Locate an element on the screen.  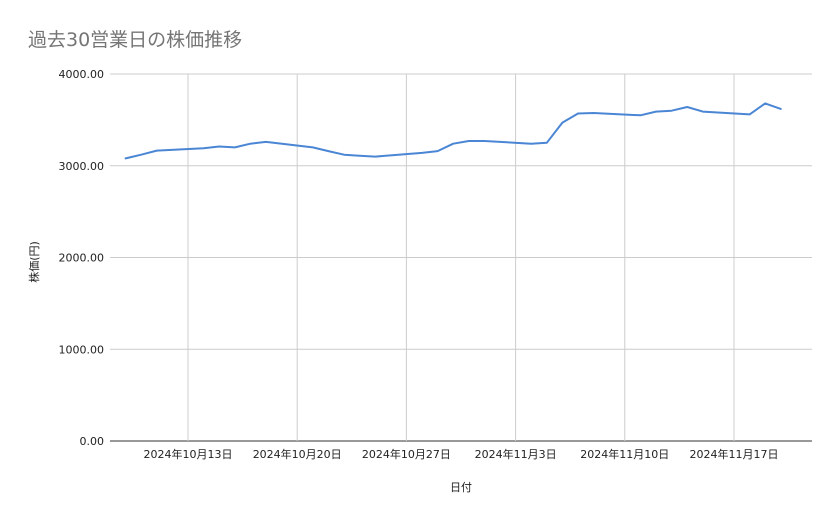
x-tick-label: 2024年11月3日 is located at coordinates (516, 454).